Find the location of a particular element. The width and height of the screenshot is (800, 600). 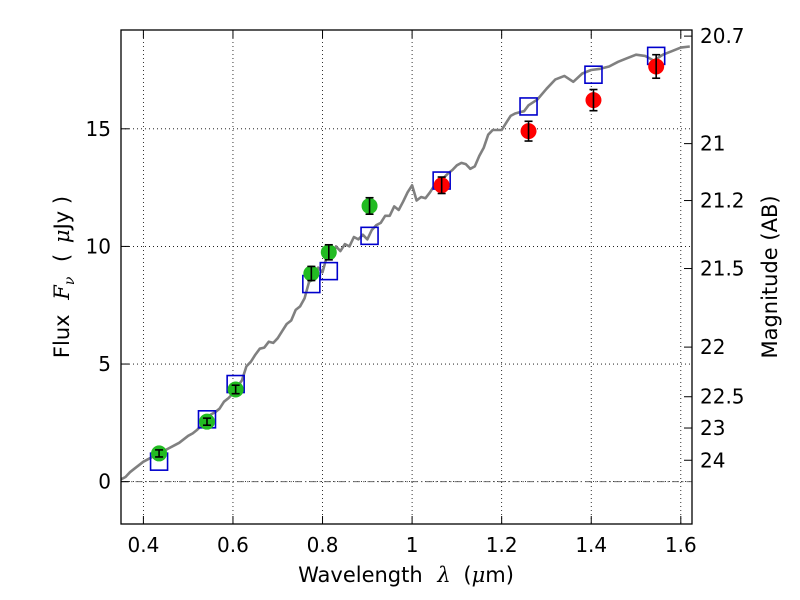

y-axis-unit-open: ( is located at coordinates (62, 258).